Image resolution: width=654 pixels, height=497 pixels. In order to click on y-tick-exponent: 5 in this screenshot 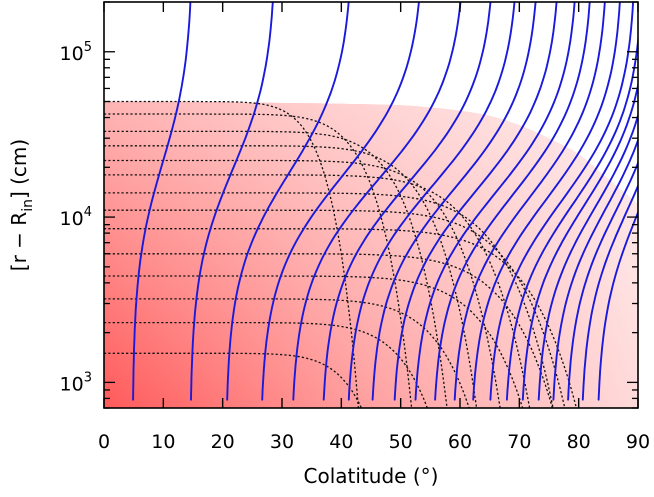, I will do `click(88, 47)`.